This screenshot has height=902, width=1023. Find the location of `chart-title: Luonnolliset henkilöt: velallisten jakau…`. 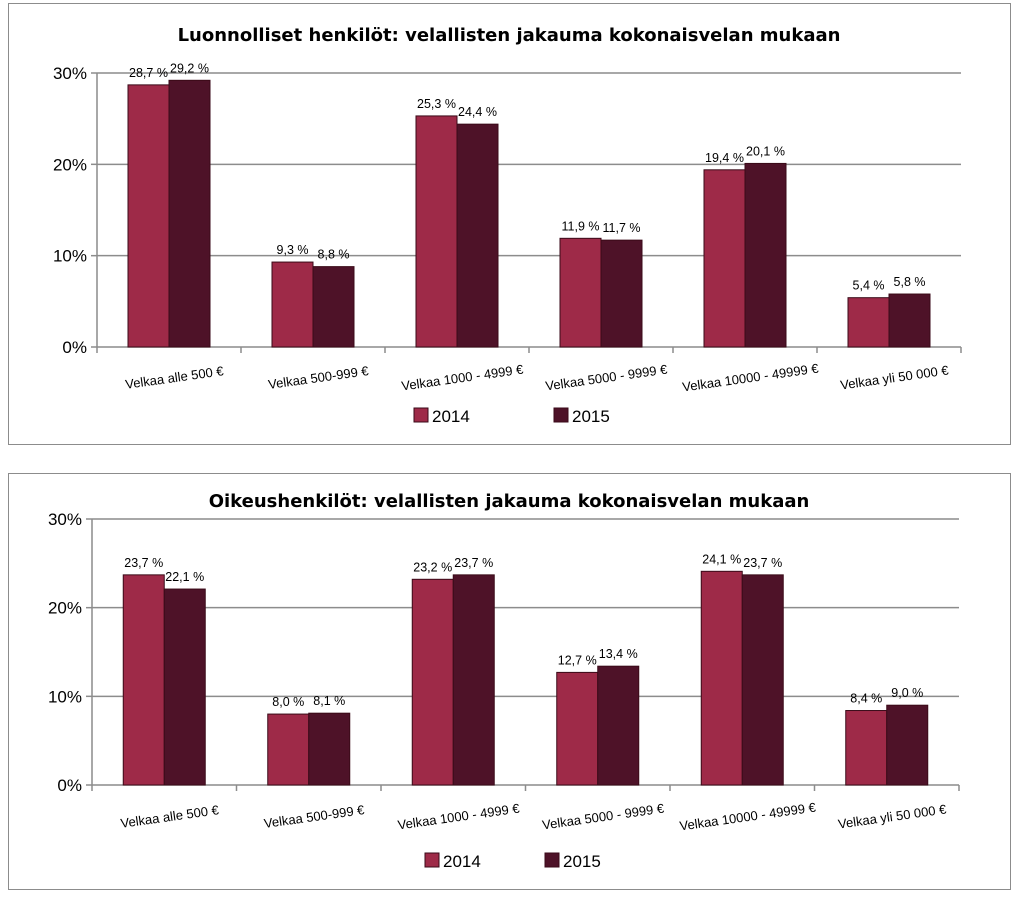

chart-title: Luonnolliset henkilöt: velallisten jakau… is located at coordinates (509, 35).